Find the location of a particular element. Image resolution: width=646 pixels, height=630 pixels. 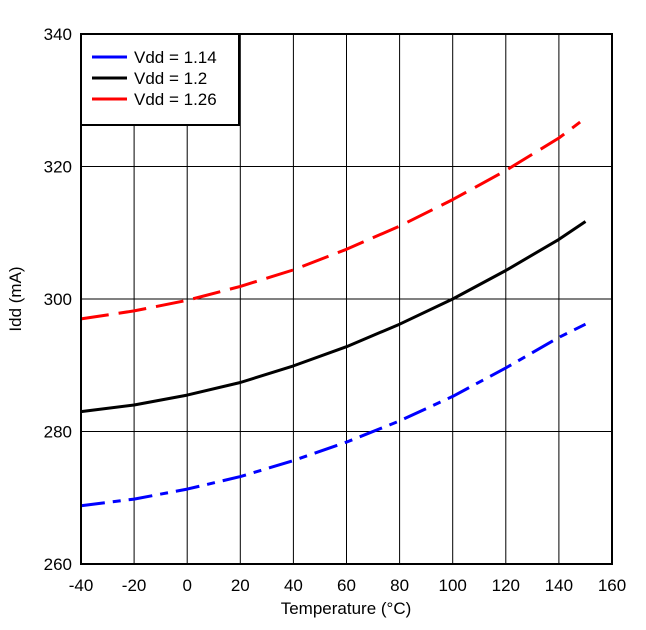

y-tick-label: 280 is located at coordinates (58, 432).